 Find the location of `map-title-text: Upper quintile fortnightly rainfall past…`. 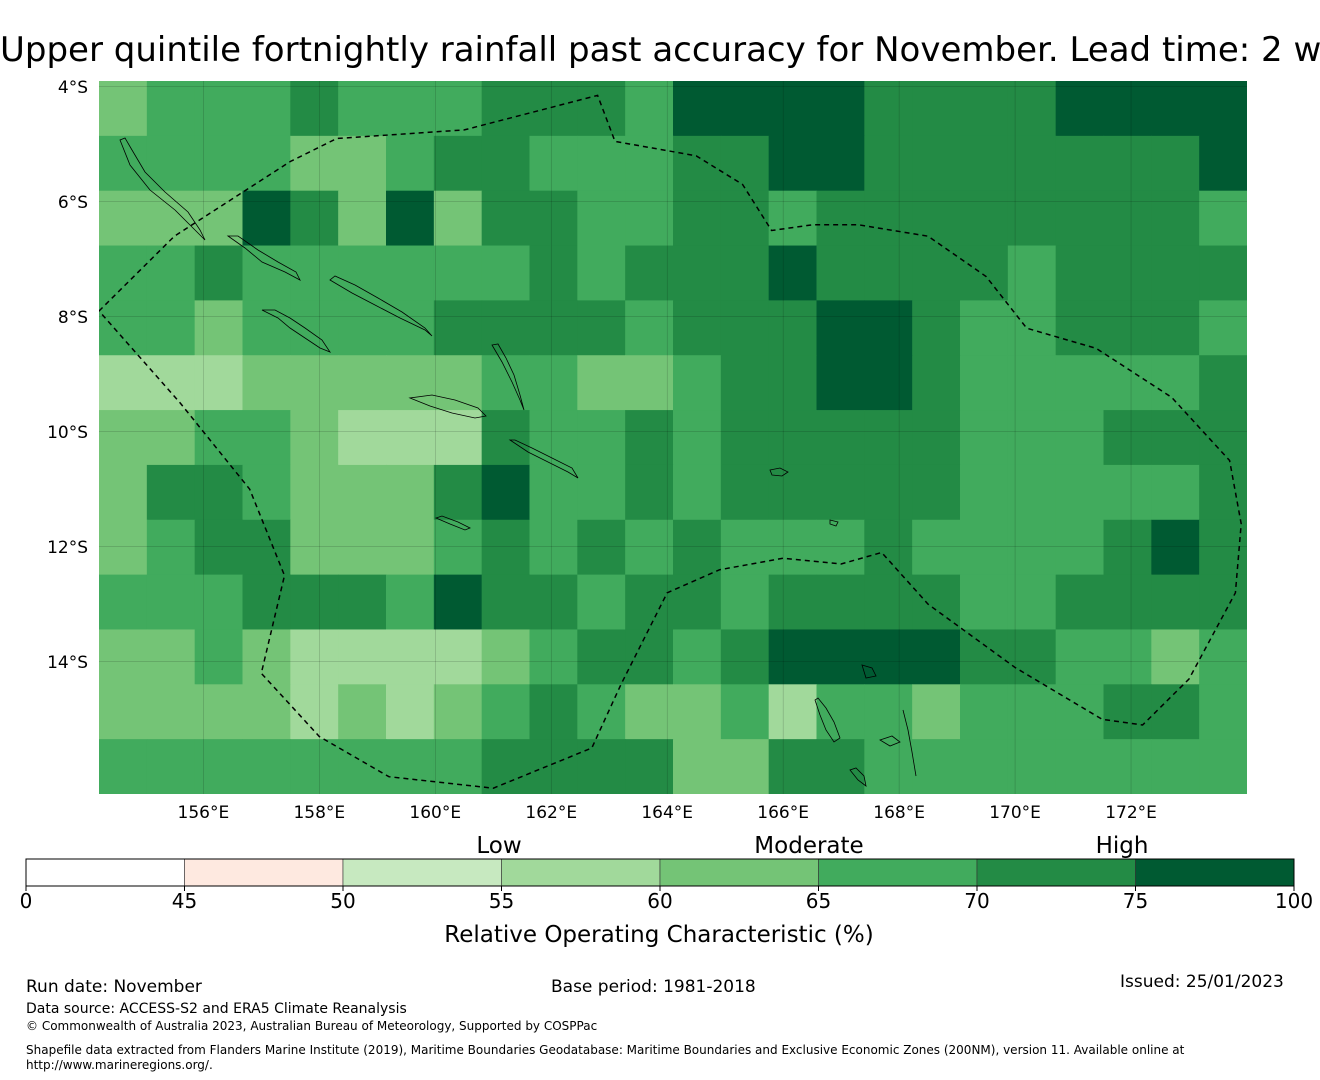

map-title-text: Upper quintile fortnightly rainfall past… is located at coordinates (660, 50).